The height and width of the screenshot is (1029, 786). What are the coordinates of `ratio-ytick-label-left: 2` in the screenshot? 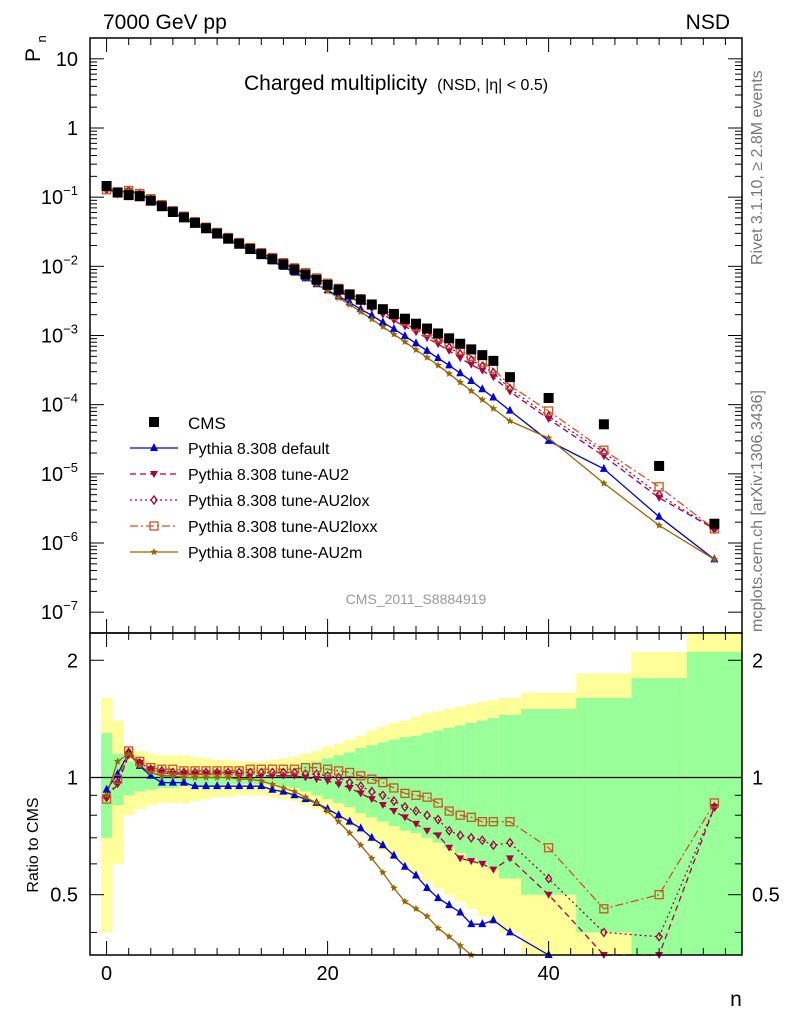 It's located at (72, 661).